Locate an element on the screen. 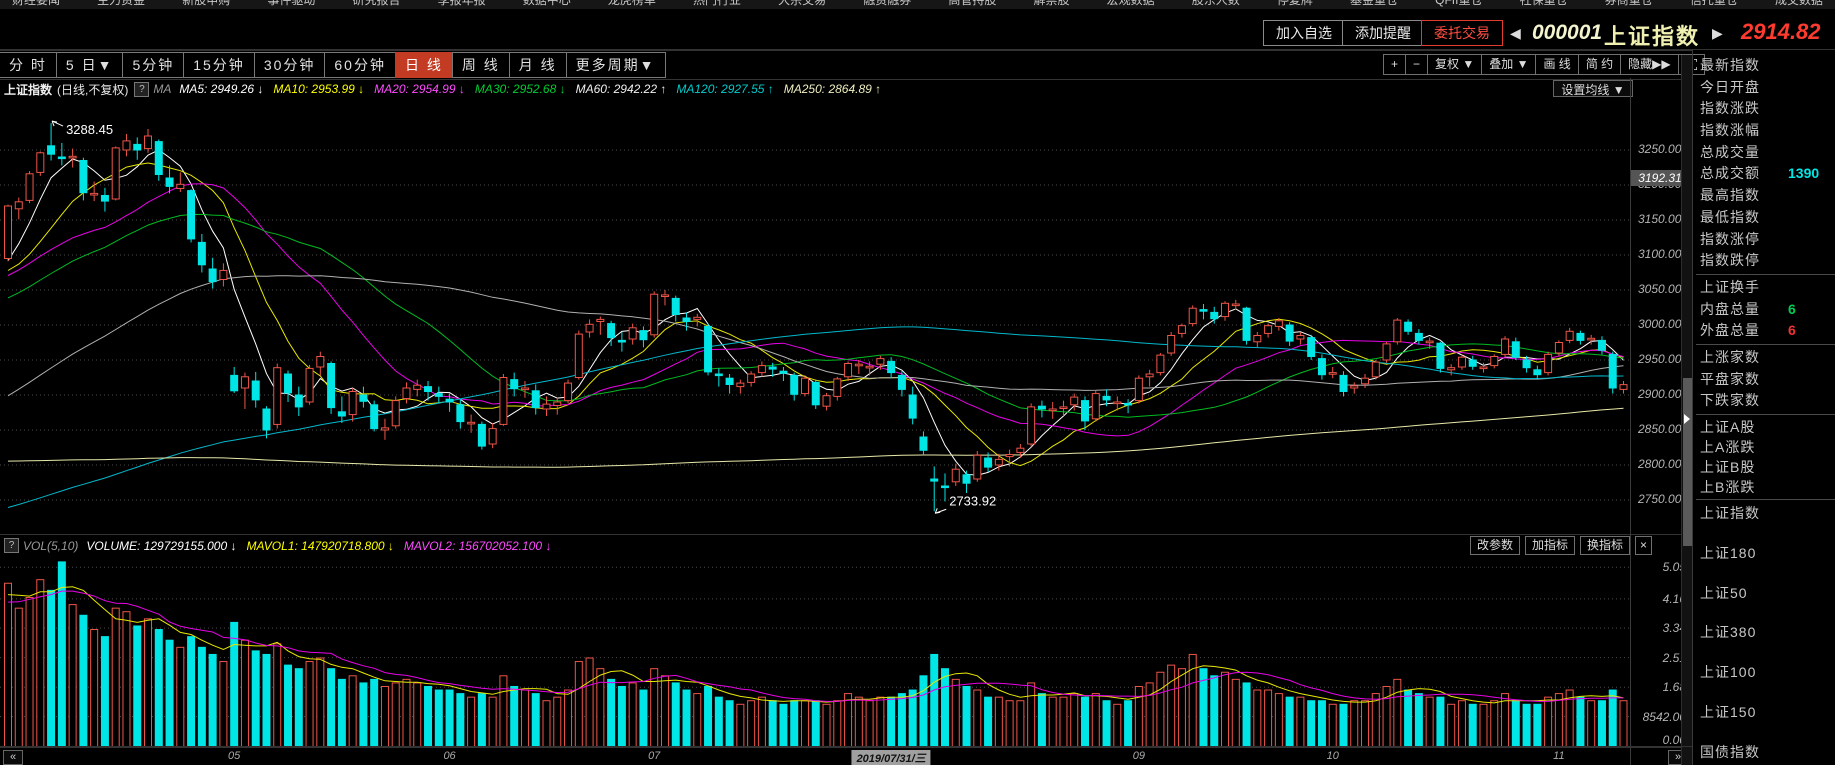  sidebar-row: 上证180 is located at coordinates (1728, 552).